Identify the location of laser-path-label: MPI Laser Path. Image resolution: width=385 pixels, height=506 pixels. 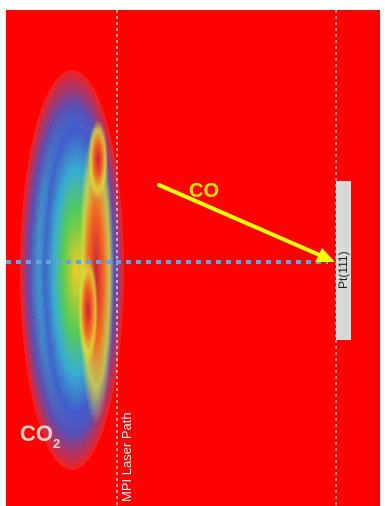
(126, 457).